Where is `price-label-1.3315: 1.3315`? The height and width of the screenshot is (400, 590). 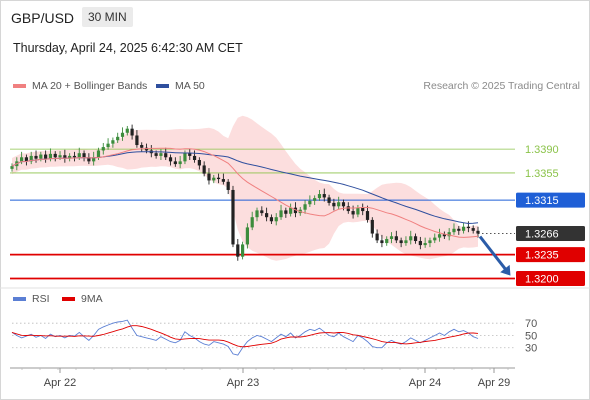 price-label-1.3315: 1.3315 is located at coordinates (542, 201).